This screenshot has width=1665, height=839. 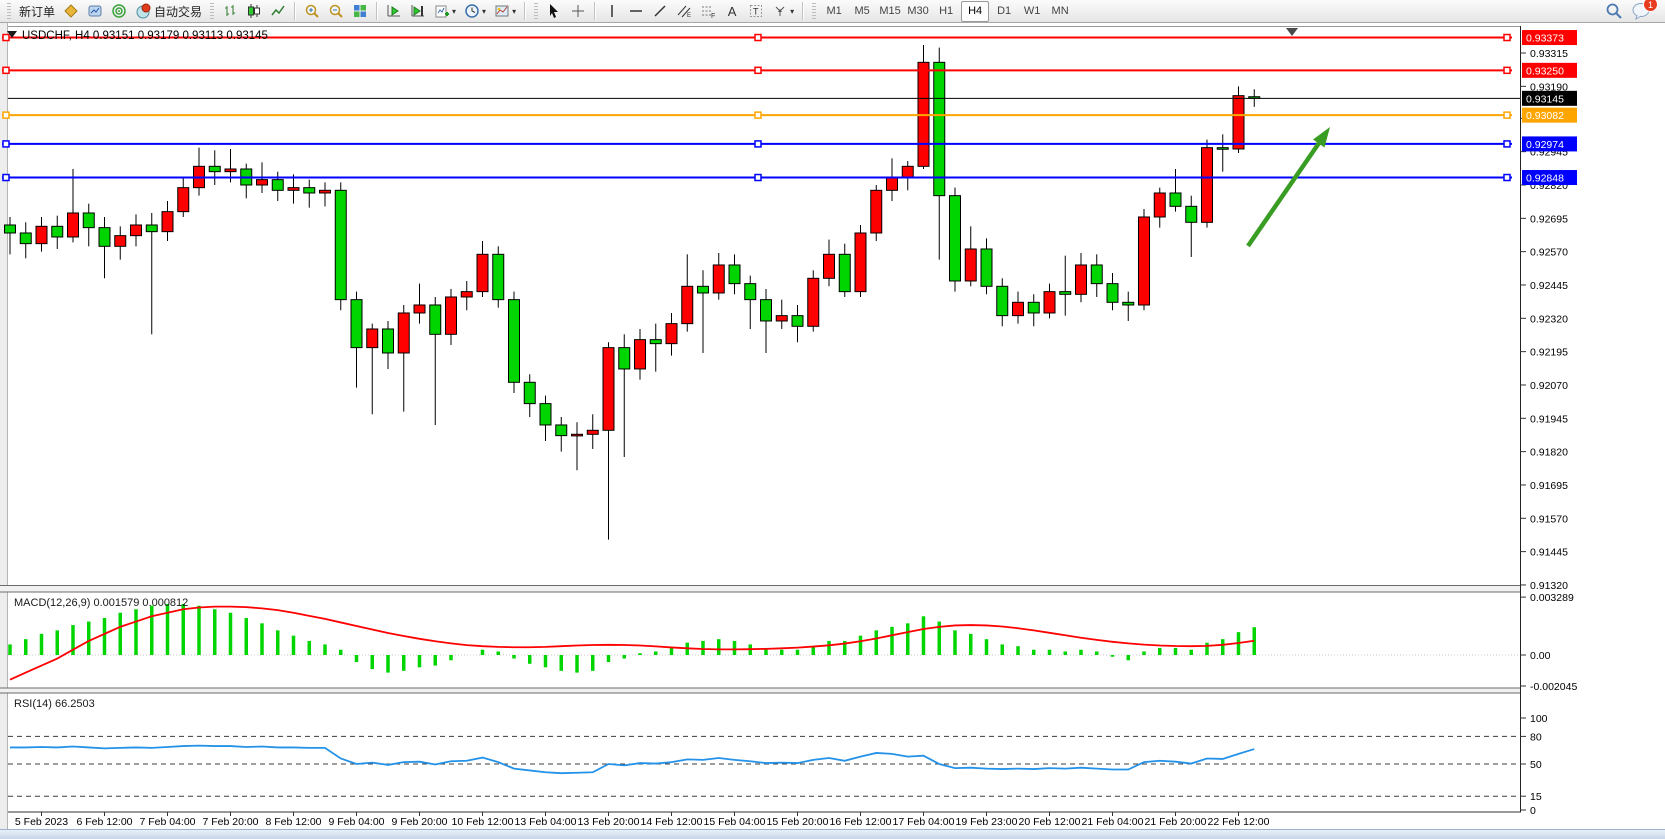 What do you see at coordinates (1549, 453) in the screenshot?
I see `price-tick-label: 0.91820` at bounding box center [1549, 453].